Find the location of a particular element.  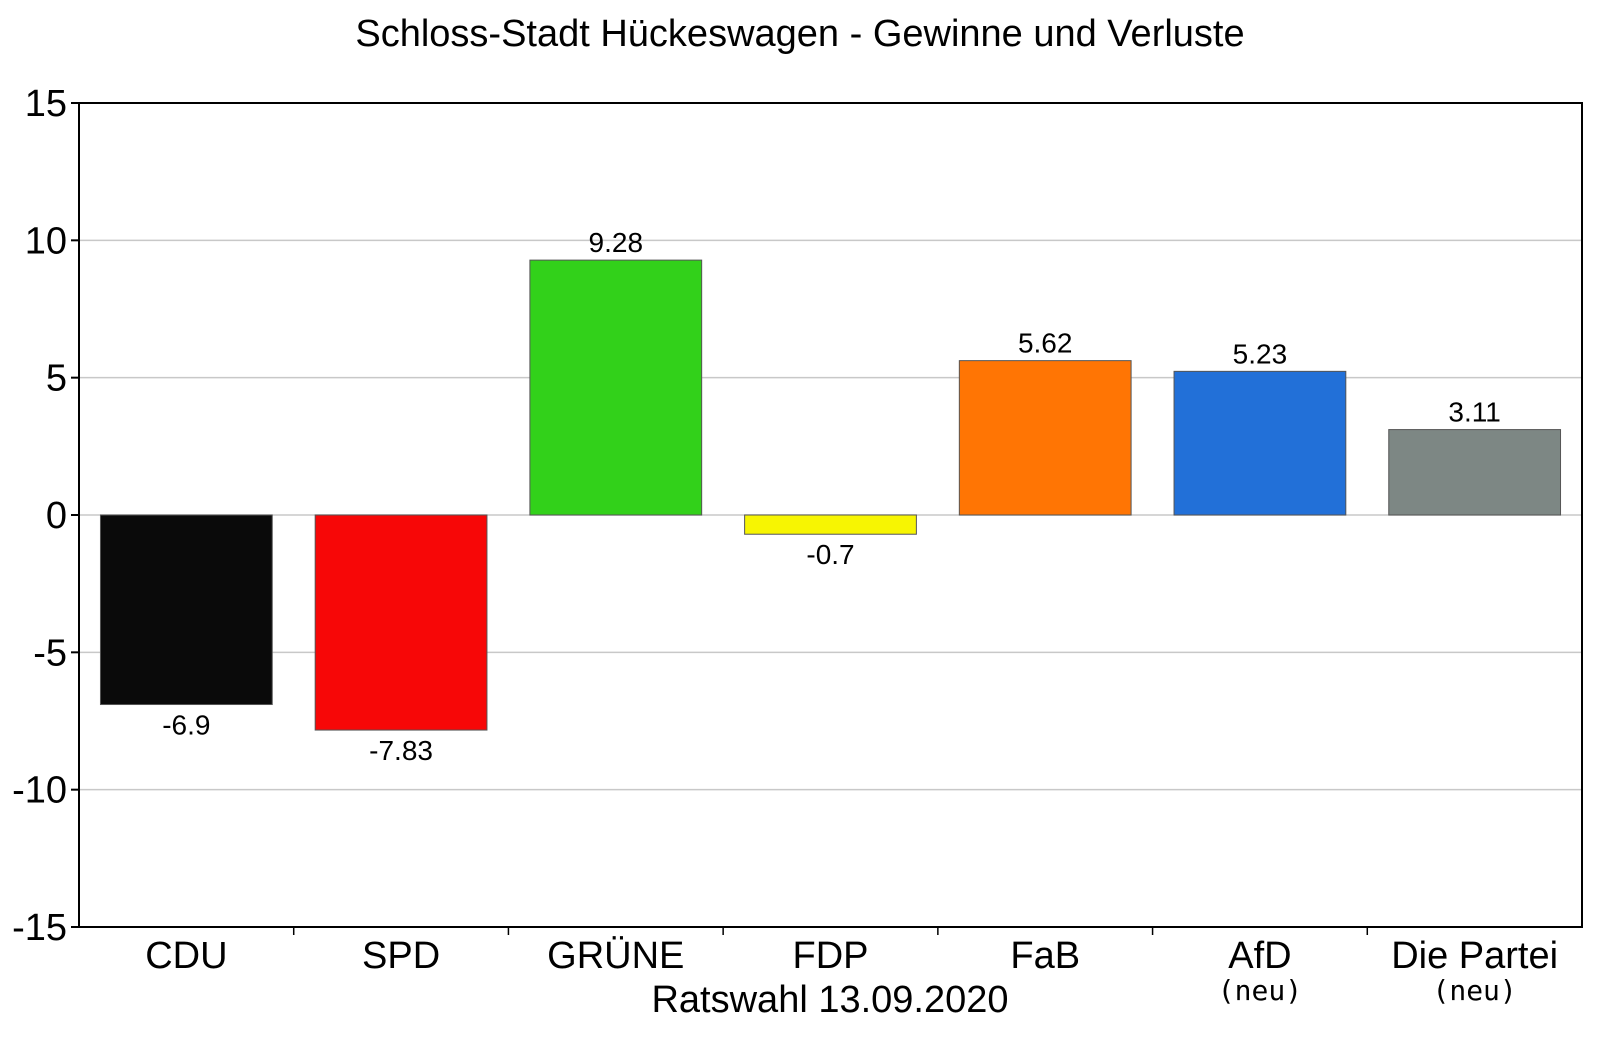

bar-die-partei is located at coordinates (1475, 472).